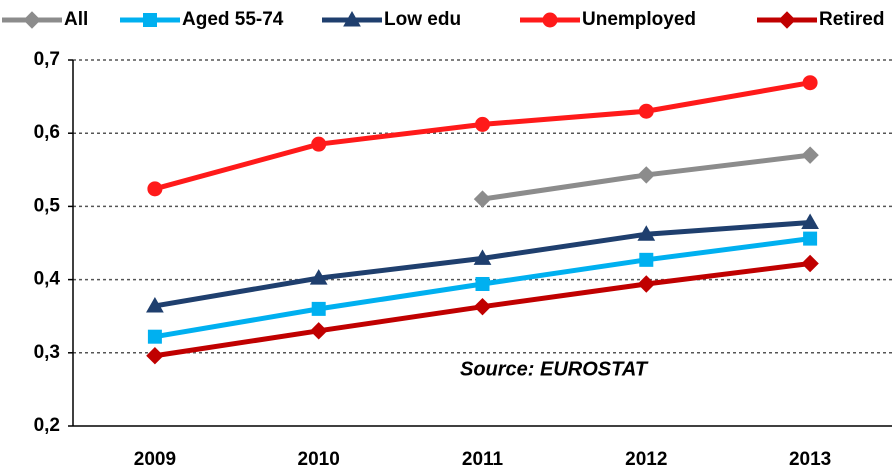 The image size is (892, 471). Describe the element at coordinates (319, 459) in the screenshot. I see `x-tick-label: 2010` at that location.